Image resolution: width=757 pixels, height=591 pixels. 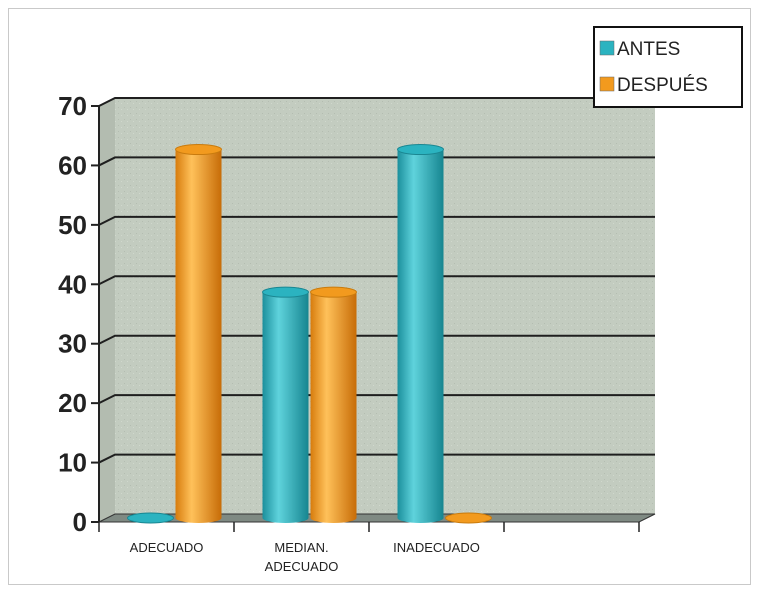 I want to click on y-tick-label: 70, so click(x=72, y=106).